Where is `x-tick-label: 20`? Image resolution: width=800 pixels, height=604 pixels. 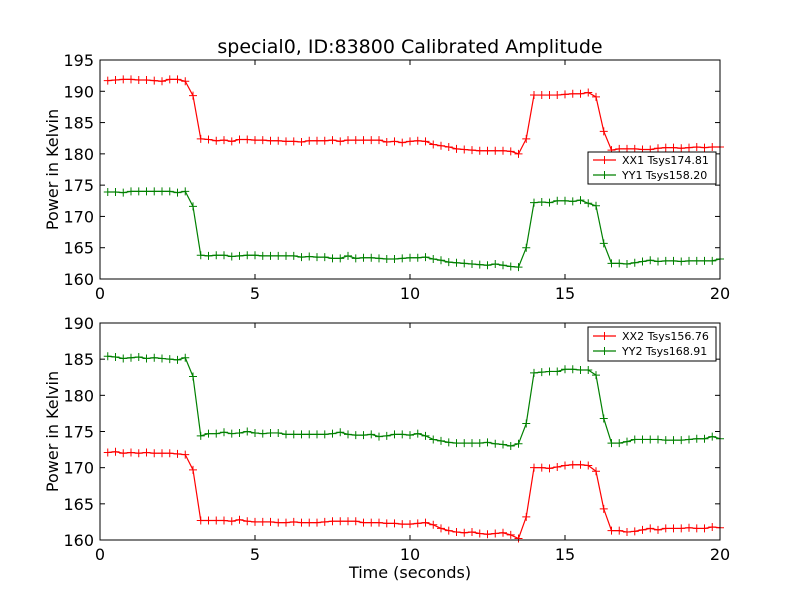
x-tick-label: 20 is located at coordinates (720, 554).